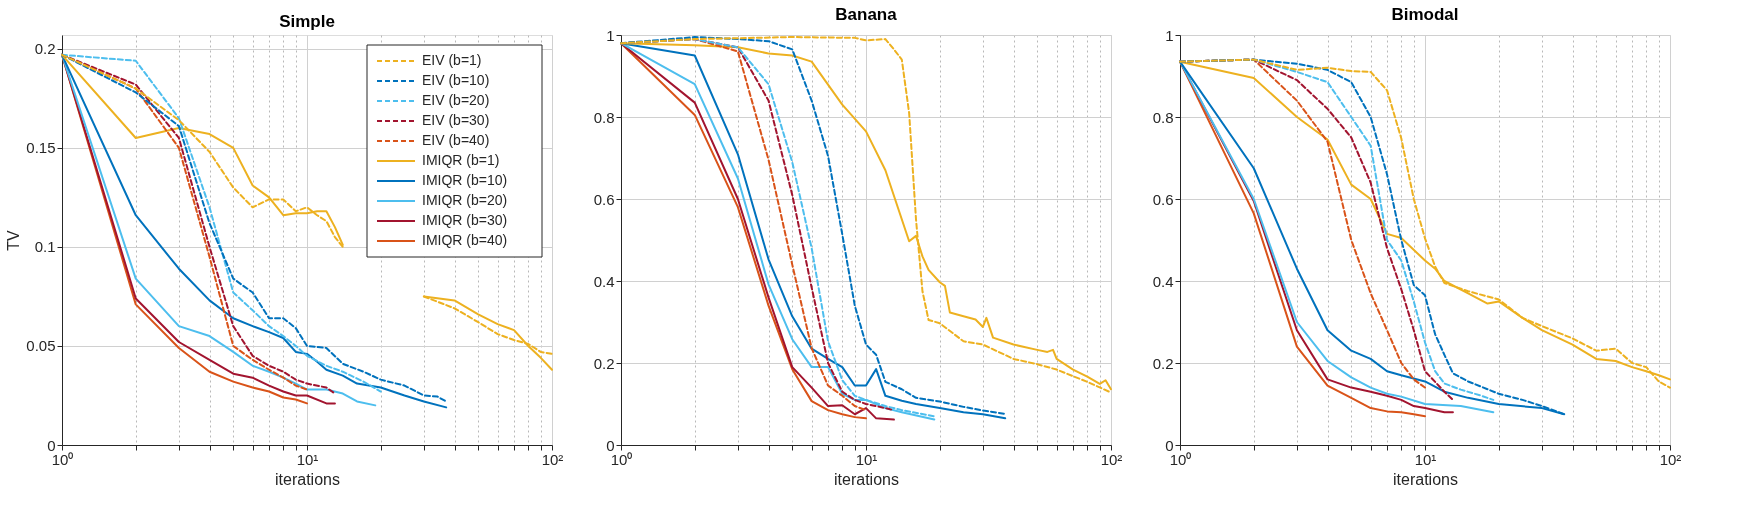 This screenshot has width=1741, height=527. Describe the element at coordinates (1425, 14) in the screenshot. I see `chart-title: Bimodal` at that location.